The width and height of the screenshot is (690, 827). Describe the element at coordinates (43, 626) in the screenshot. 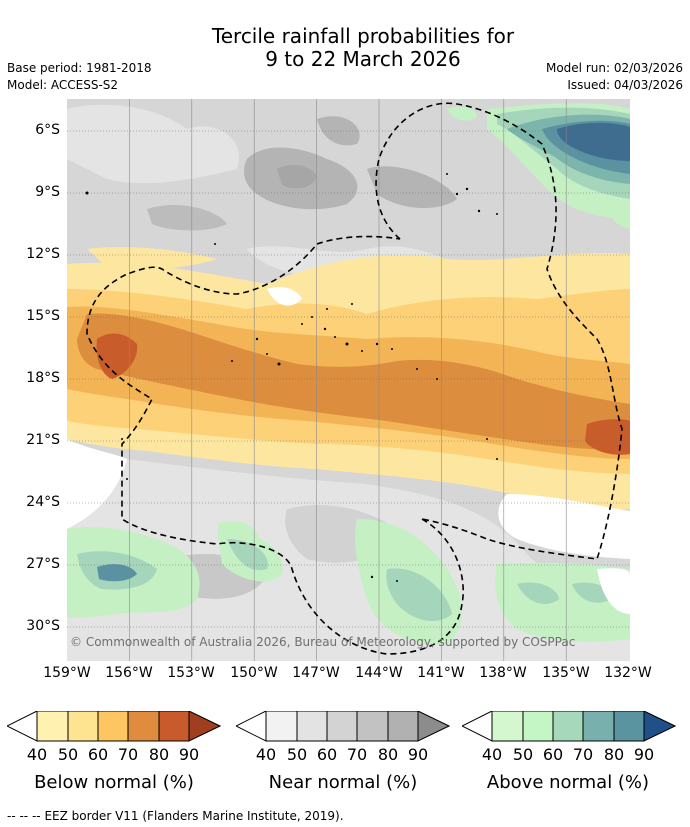

I see `lat-label: 30°S` at that location.